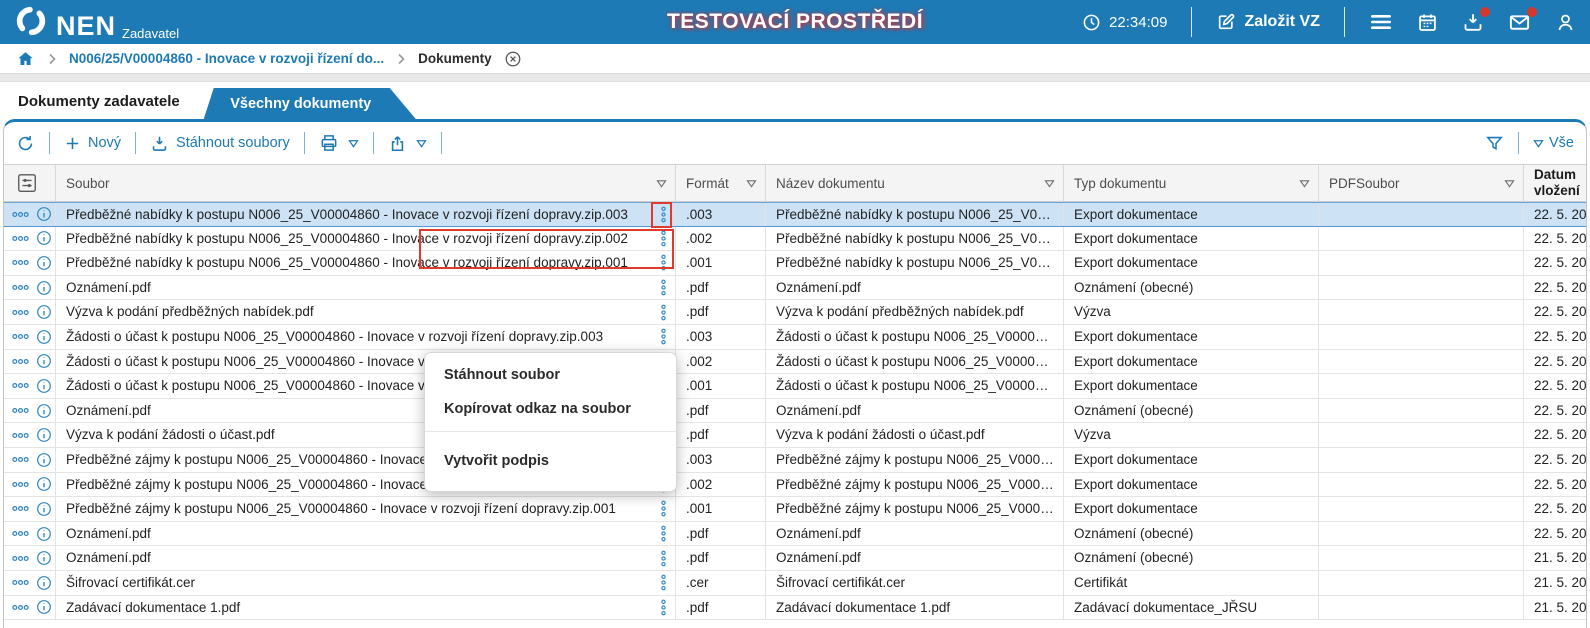 The width and height of the screenshot is (1590, 628). Describe the element at coordinates (30, 238) in the screenshot. I see `row-icons-cell` at that location.